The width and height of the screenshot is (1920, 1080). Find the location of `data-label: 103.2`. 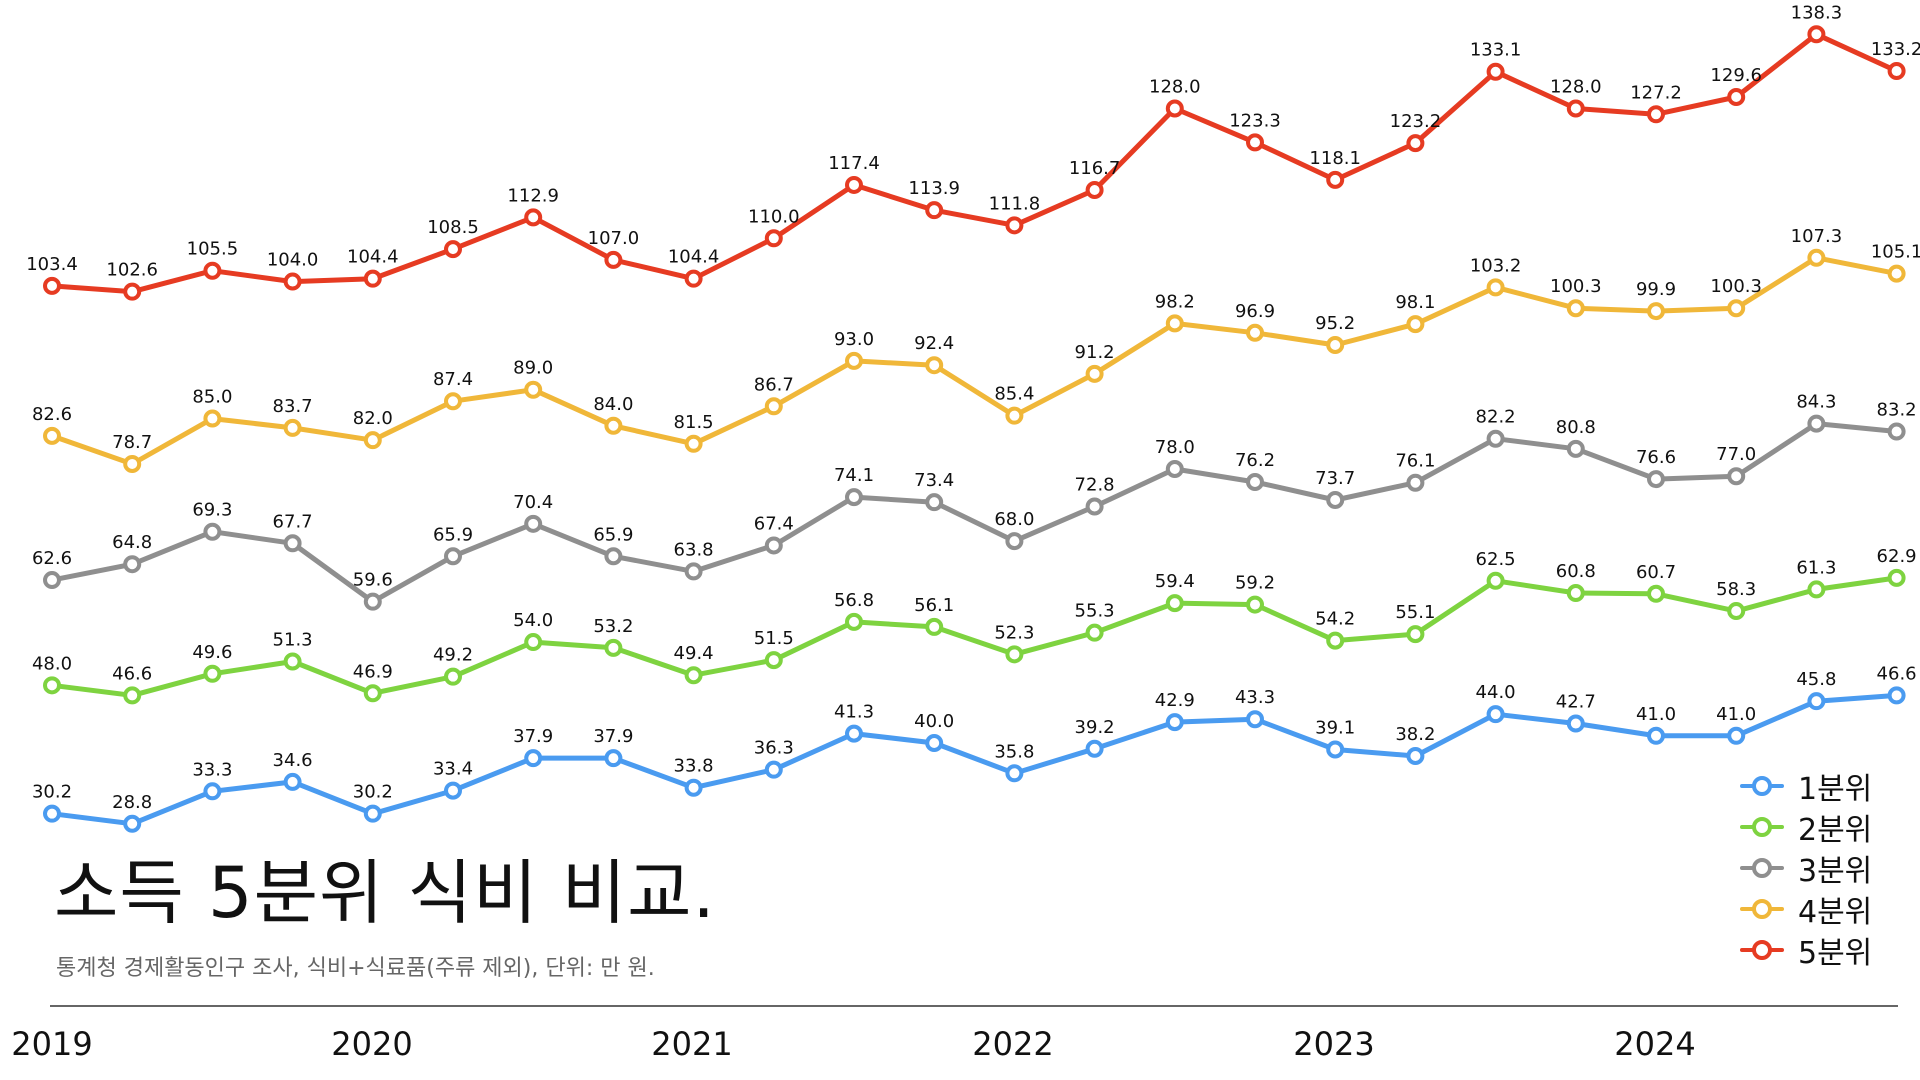

data-label: 103.2 is located at coordinates (1496, 265).